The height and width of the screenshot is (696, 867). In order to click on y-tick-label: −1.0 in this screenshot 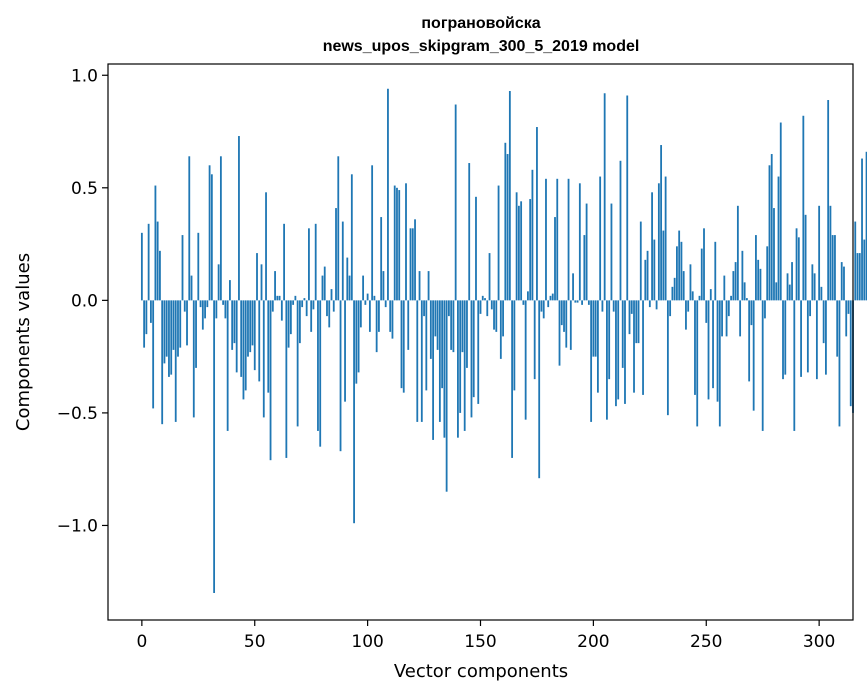, I will do `click(77, 526)`.